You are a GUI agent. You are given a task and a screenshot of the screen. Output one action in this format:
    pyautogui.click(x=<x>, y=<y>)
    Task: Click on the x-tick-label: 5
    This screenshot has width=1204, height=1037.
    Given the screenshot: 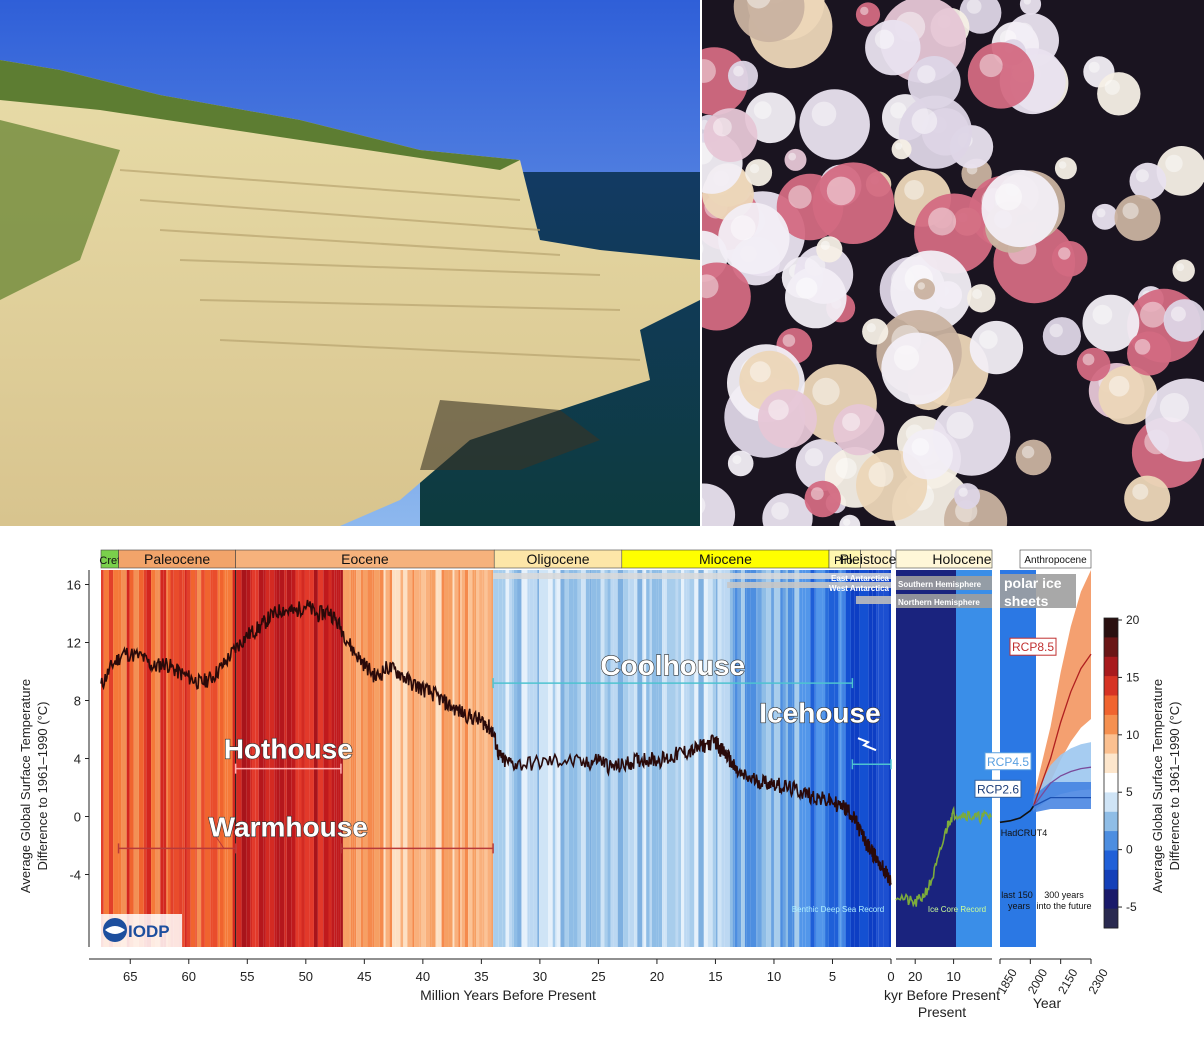 What is the action you would take?
    pyautogui.click(x=832, y=976)
    